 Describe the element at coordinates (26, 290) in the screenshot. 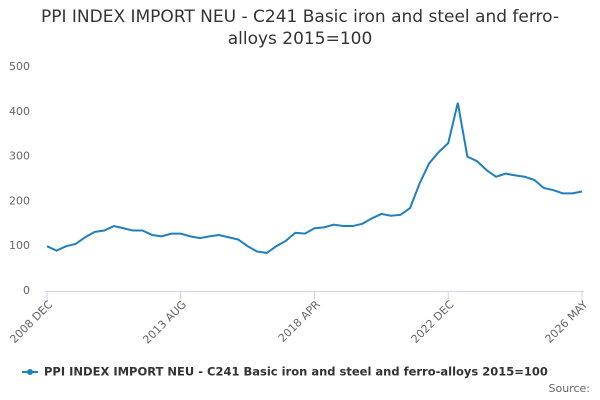

I see `y-tick-label: 0` at that location.